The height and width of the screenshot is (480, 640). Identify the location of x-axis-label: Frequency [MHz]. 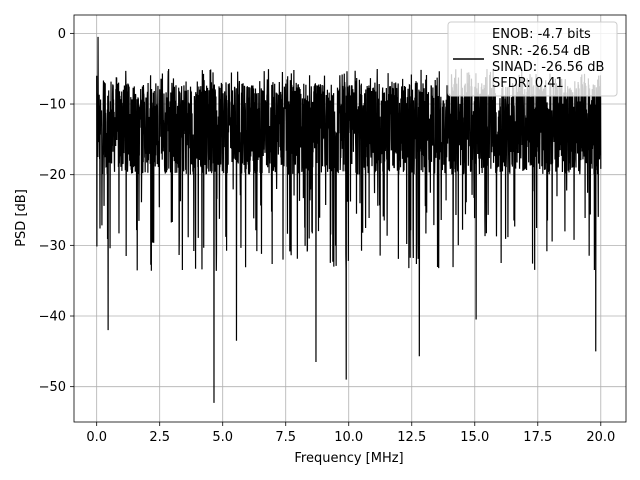
(348, 458).